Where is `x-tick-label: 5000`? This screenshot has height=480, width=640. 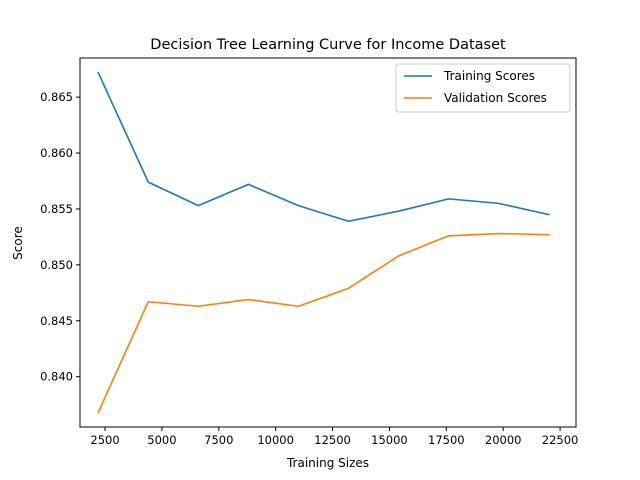
x-tick-label: 5000 is located at coordinates (161, 440).